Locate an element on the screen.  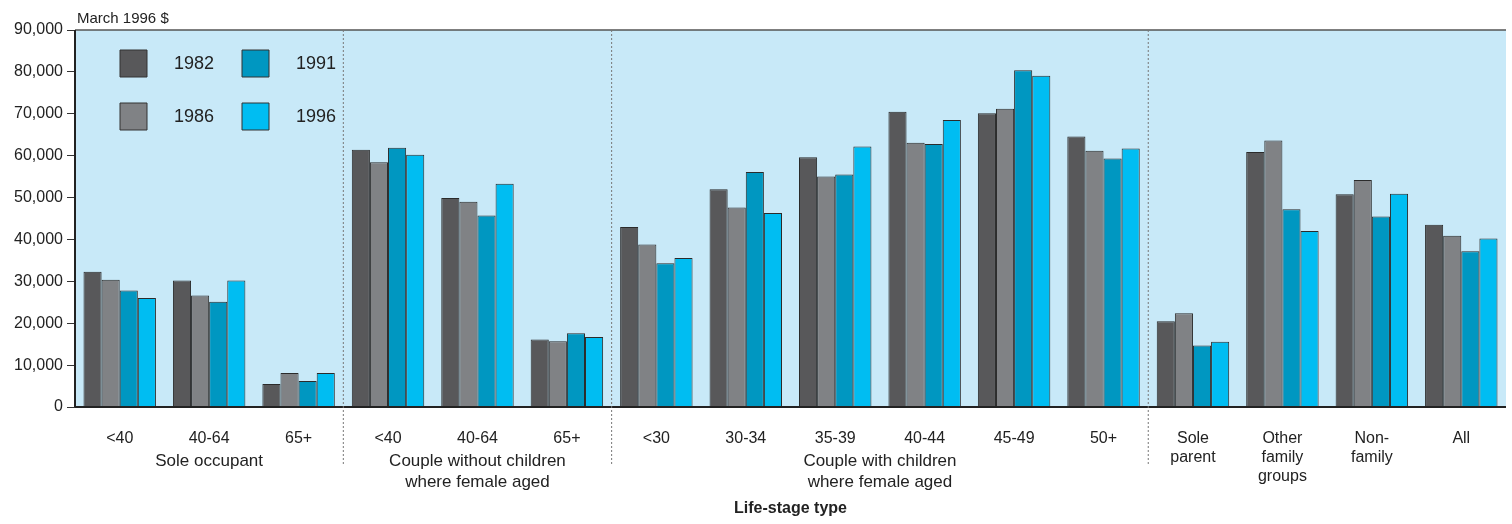
x-tick-label: 30-34 is located at coordinates (746, 438).